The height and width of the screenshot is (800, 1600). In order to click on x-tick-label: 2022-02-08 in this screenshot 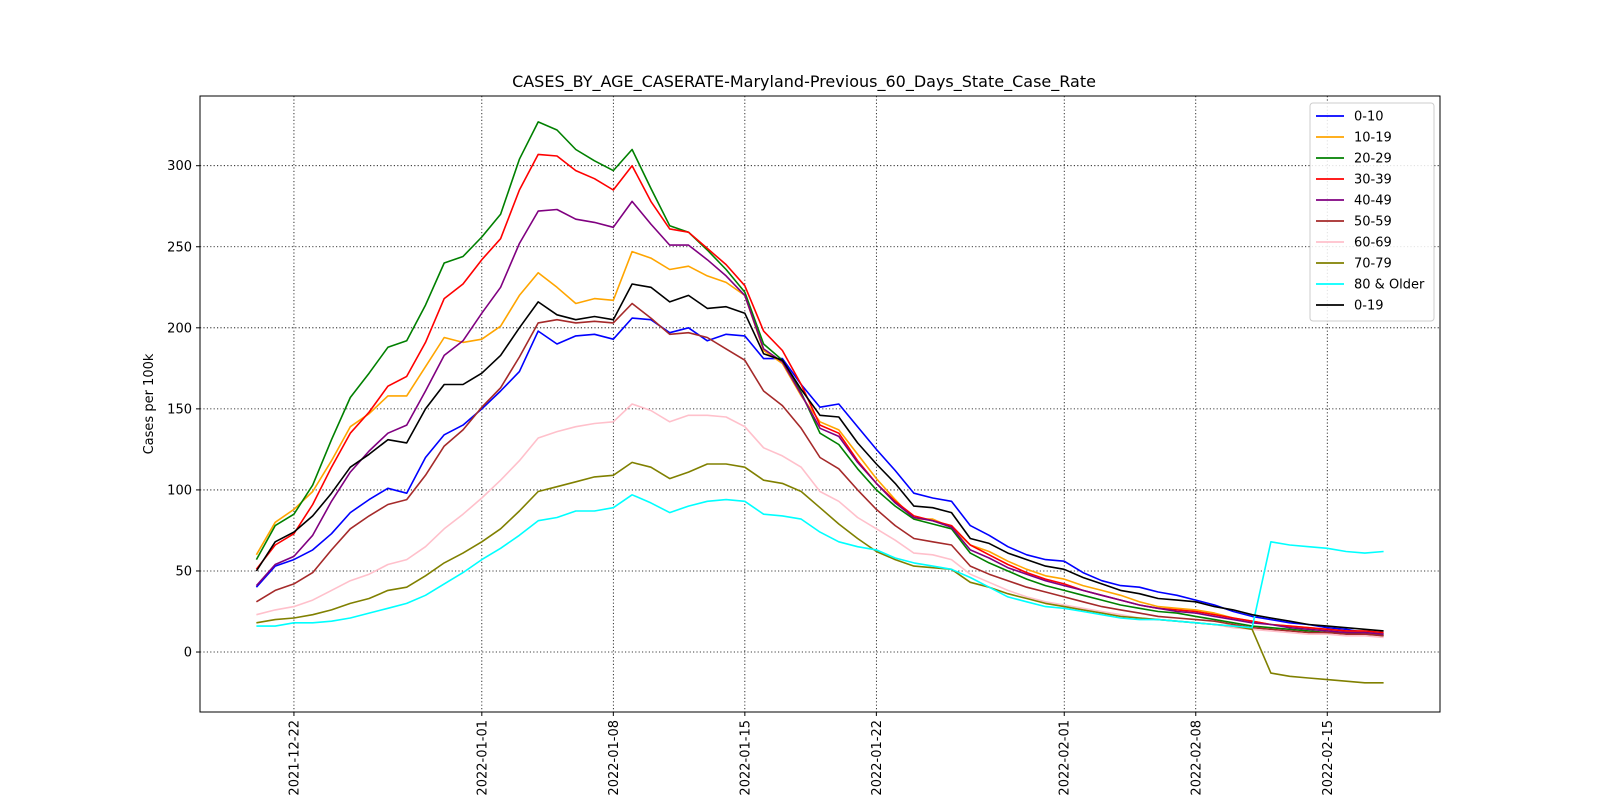, I will do `click(1196, 758)`.